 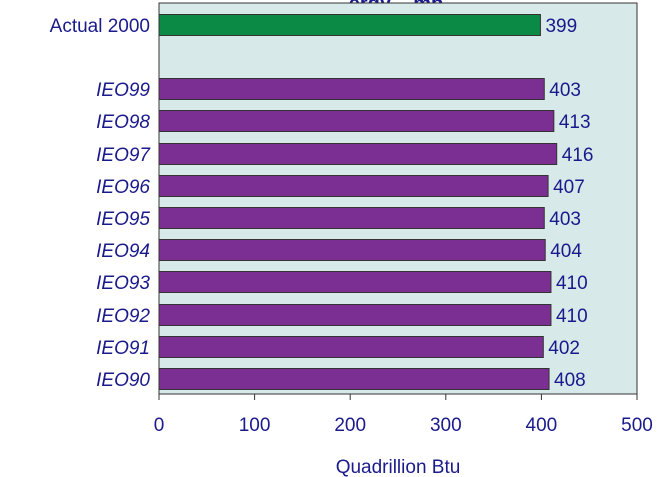 What do you see at coordinates (572, 316) in the screenshot?
I see `value-label-ieo92: 410` at bounding box center [572, 316].